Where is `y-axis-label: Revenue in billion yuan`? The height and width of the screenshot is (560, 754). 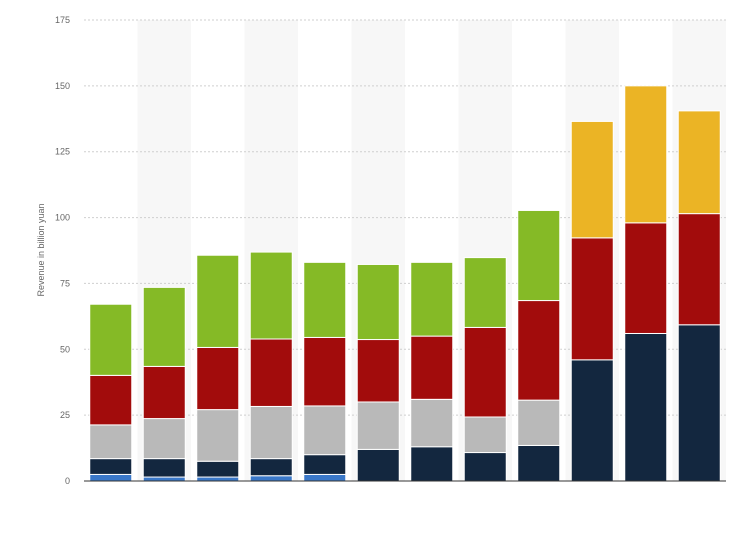 y-axis-label: Revenue in billion yuan is located at coordinates (41, 249).